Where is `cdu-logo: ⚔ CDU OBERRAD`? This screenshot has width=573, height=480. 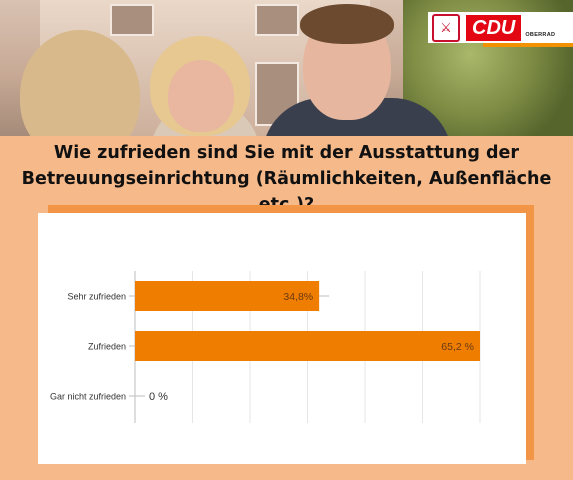 cdu-logo: ⚔ CDU OBERRAD is located at coordinates (500, 29).